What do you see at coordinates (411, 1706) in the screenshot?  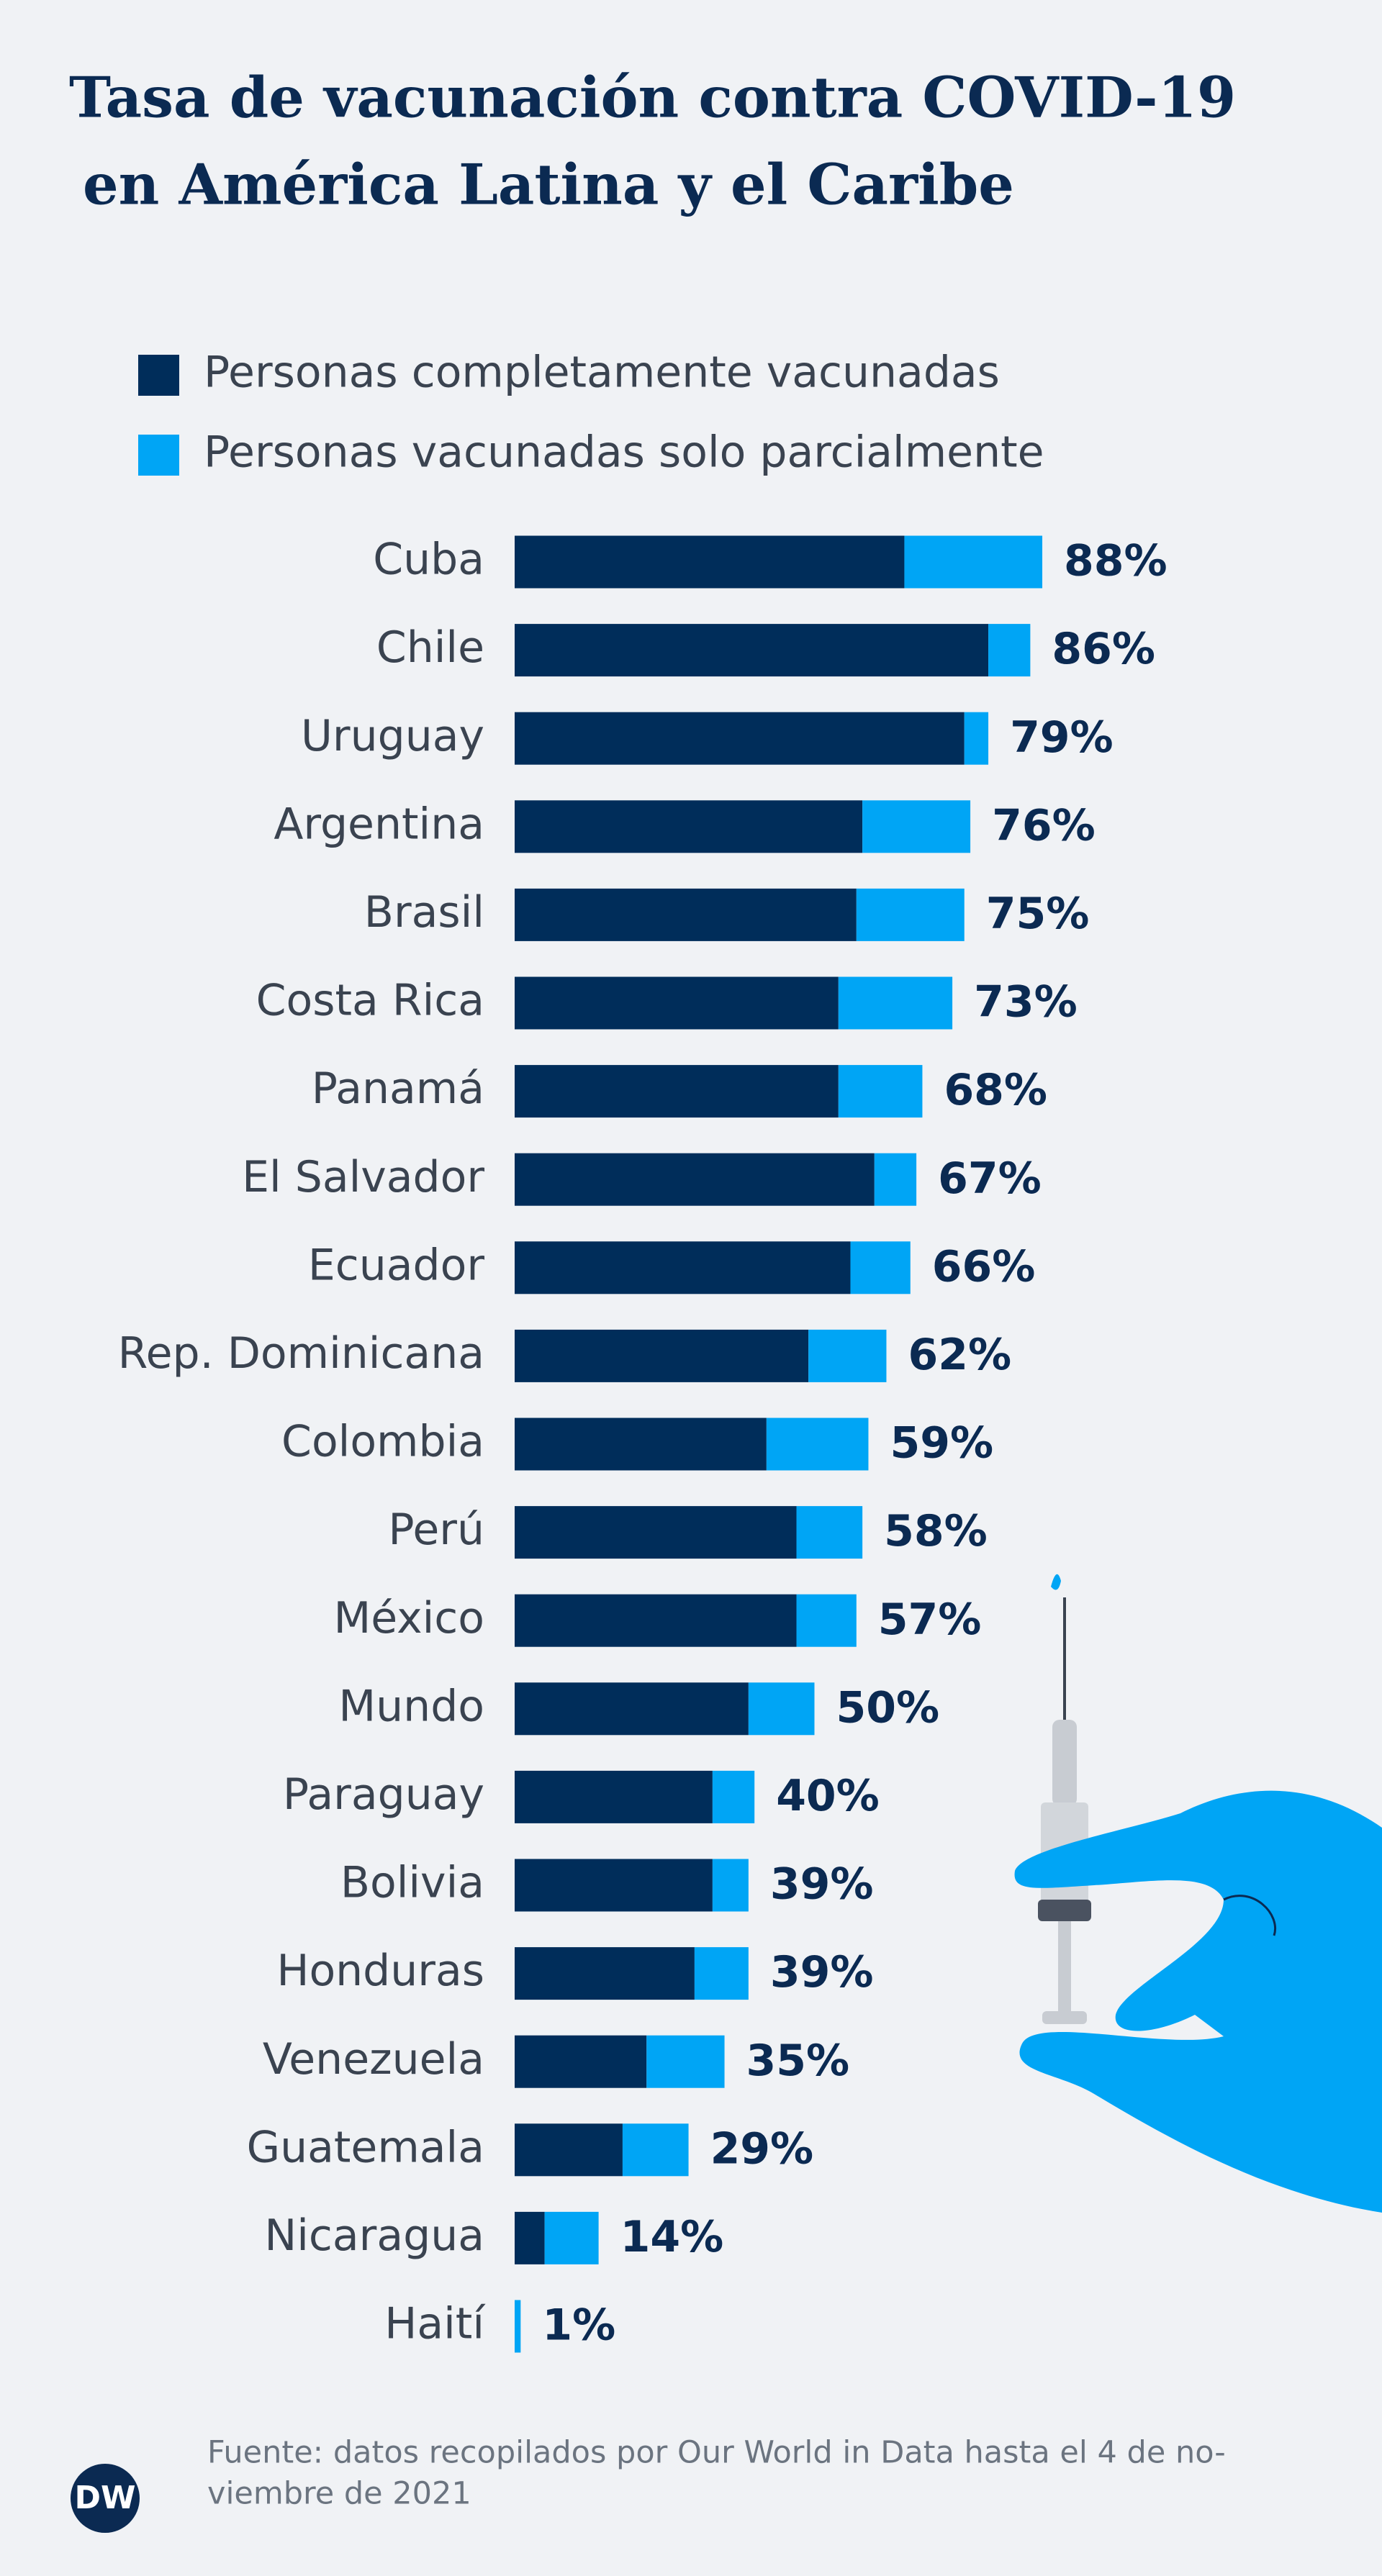 I see `y-tick-label: Mundo` at bounding box center [411, 1706].